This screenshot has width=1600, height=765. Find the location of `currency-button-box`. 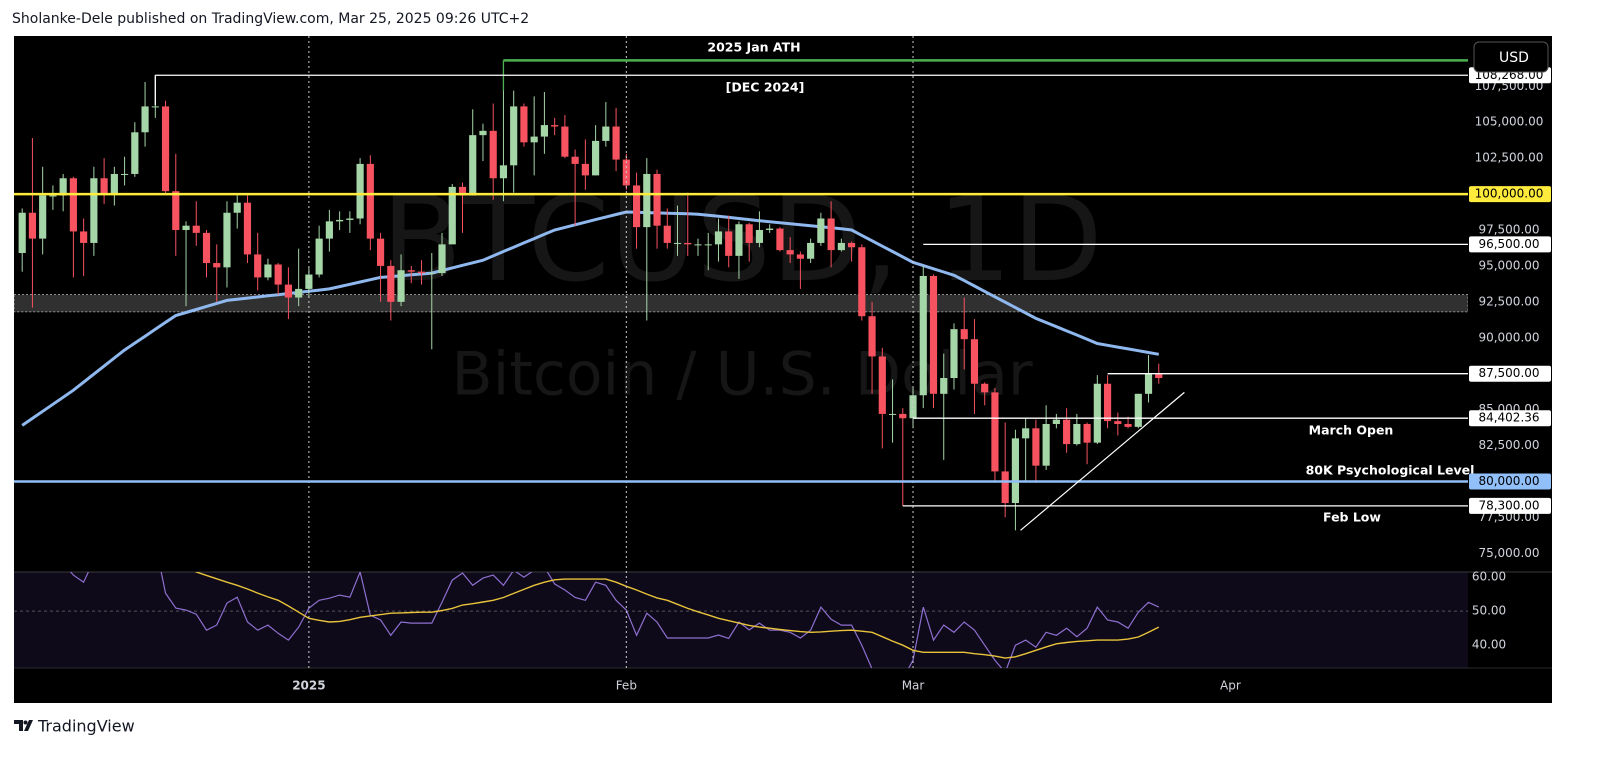

currency-button-box is located at coordinates (1511, 57).